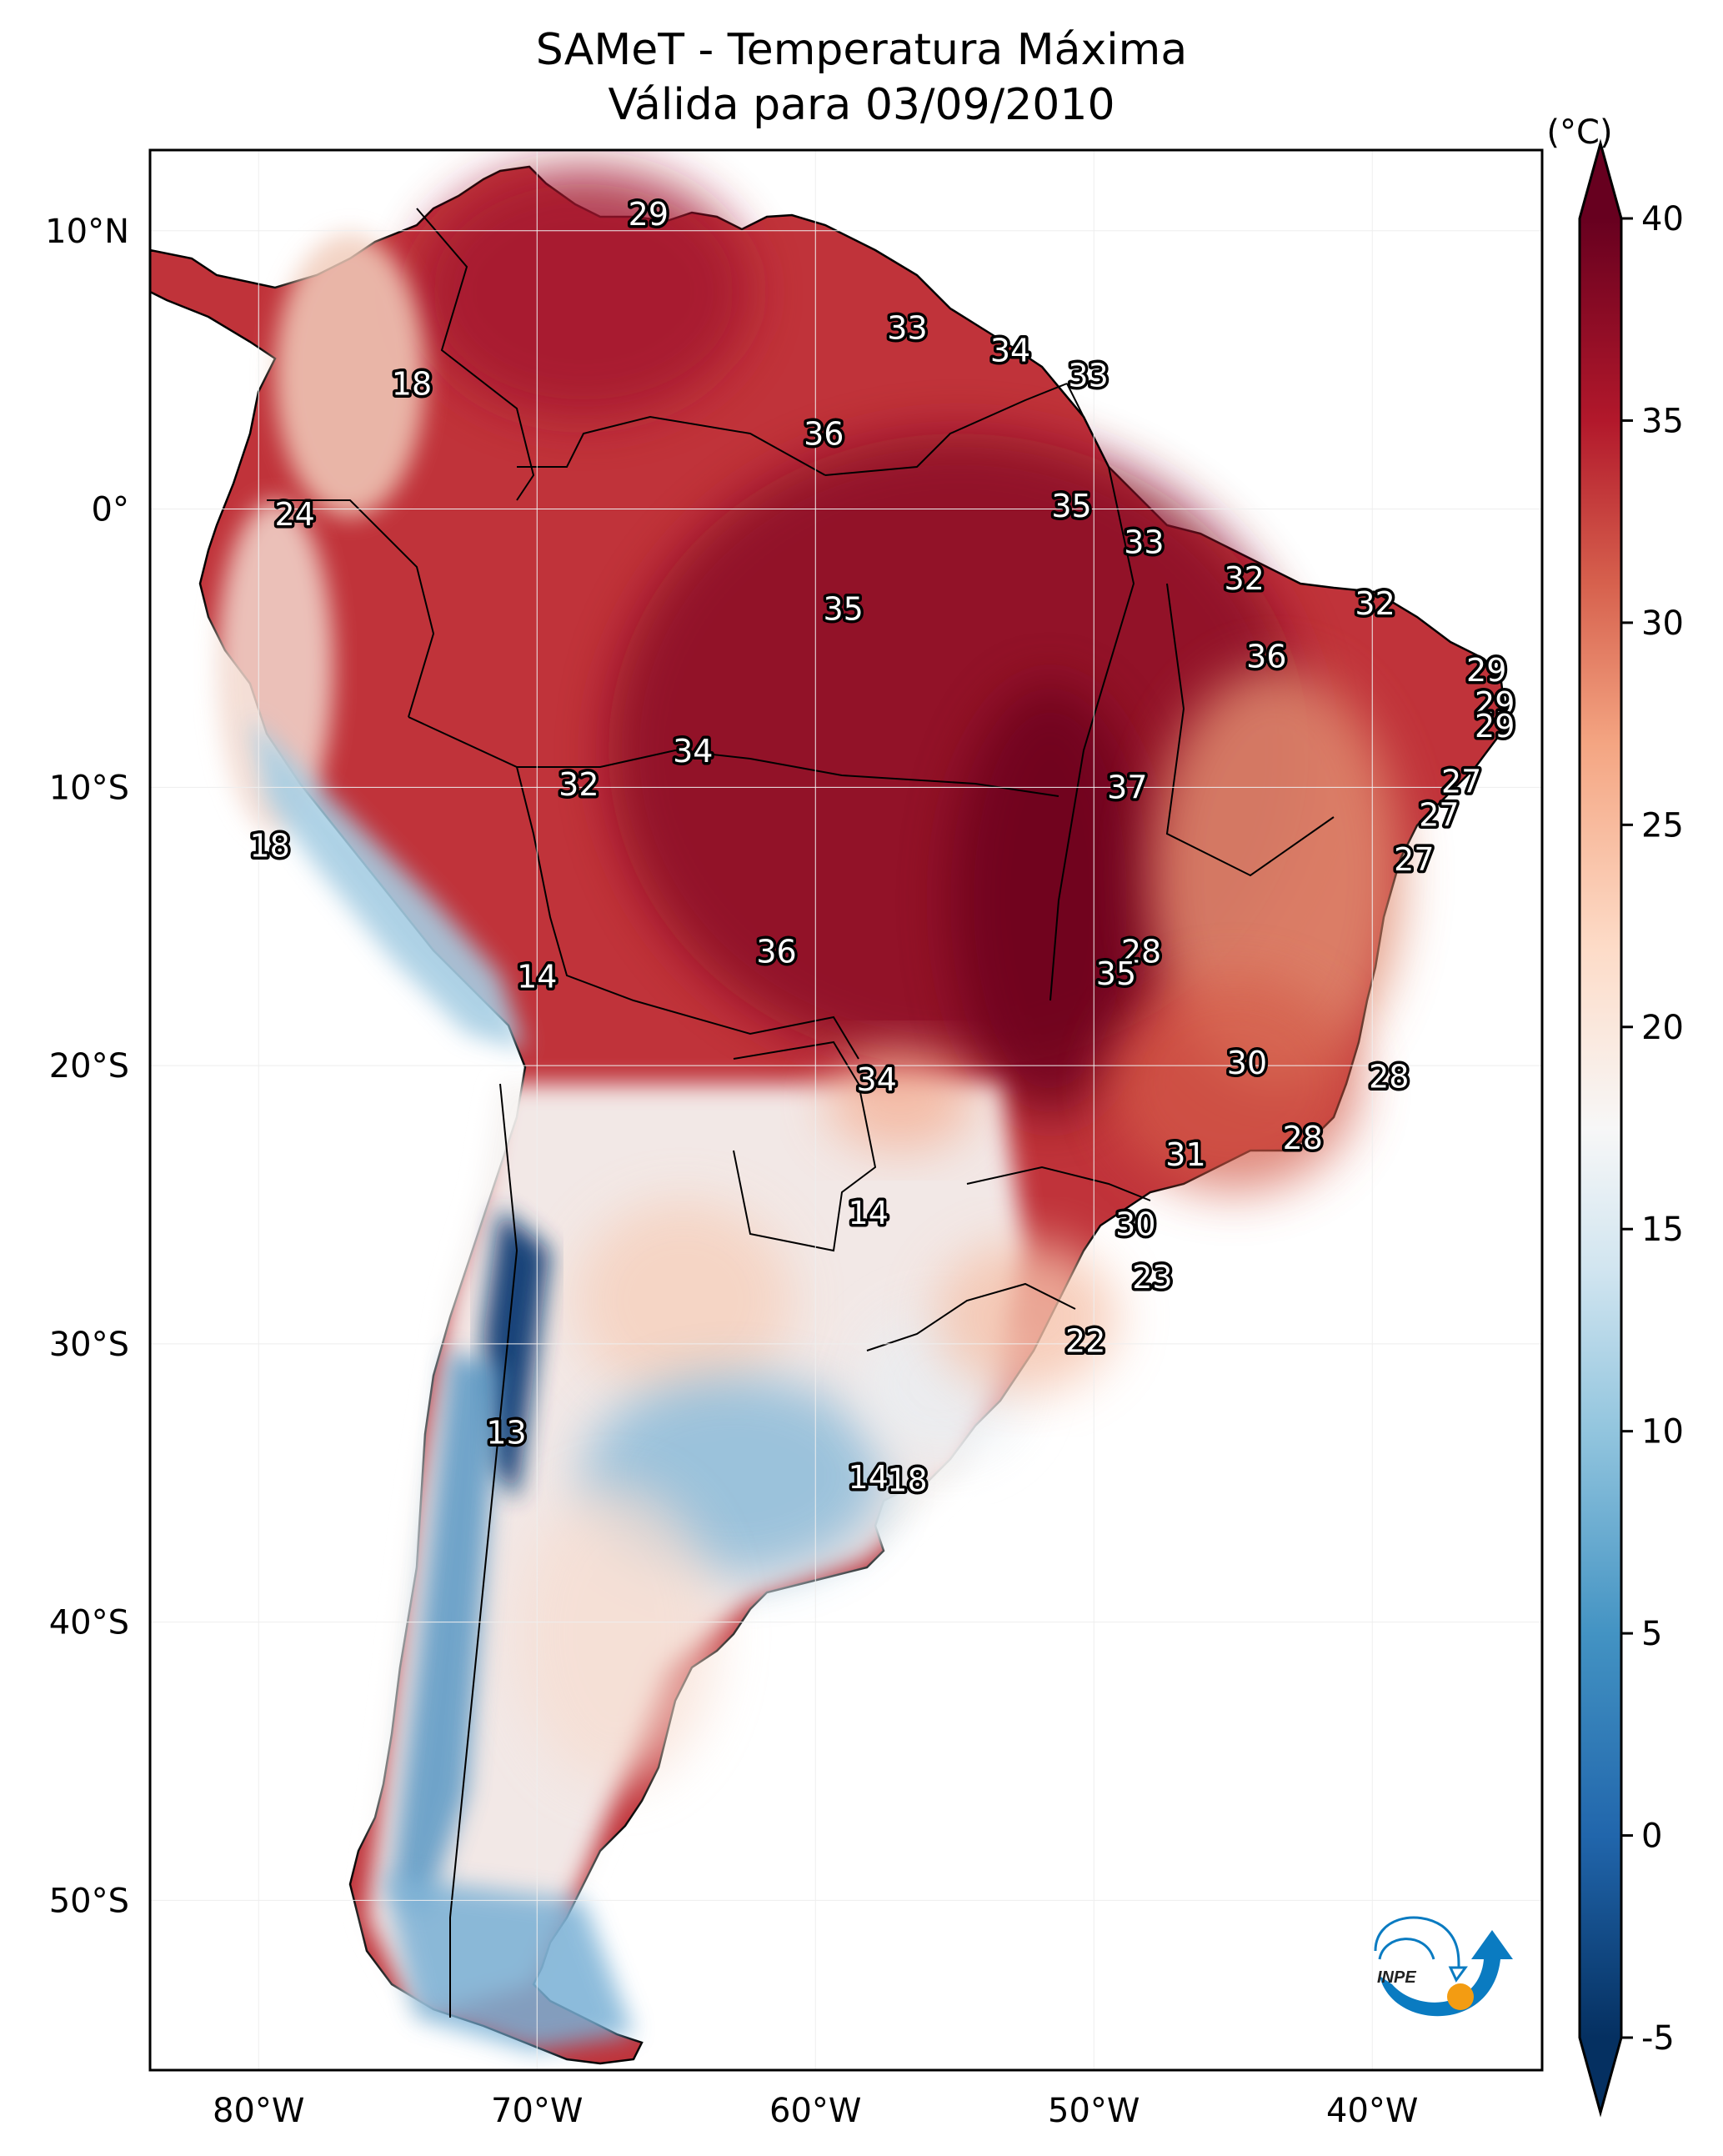 This screenshot has width=1723, height=2156. I want to click on colorbar-tick-label: 25, so click(1663, 825).